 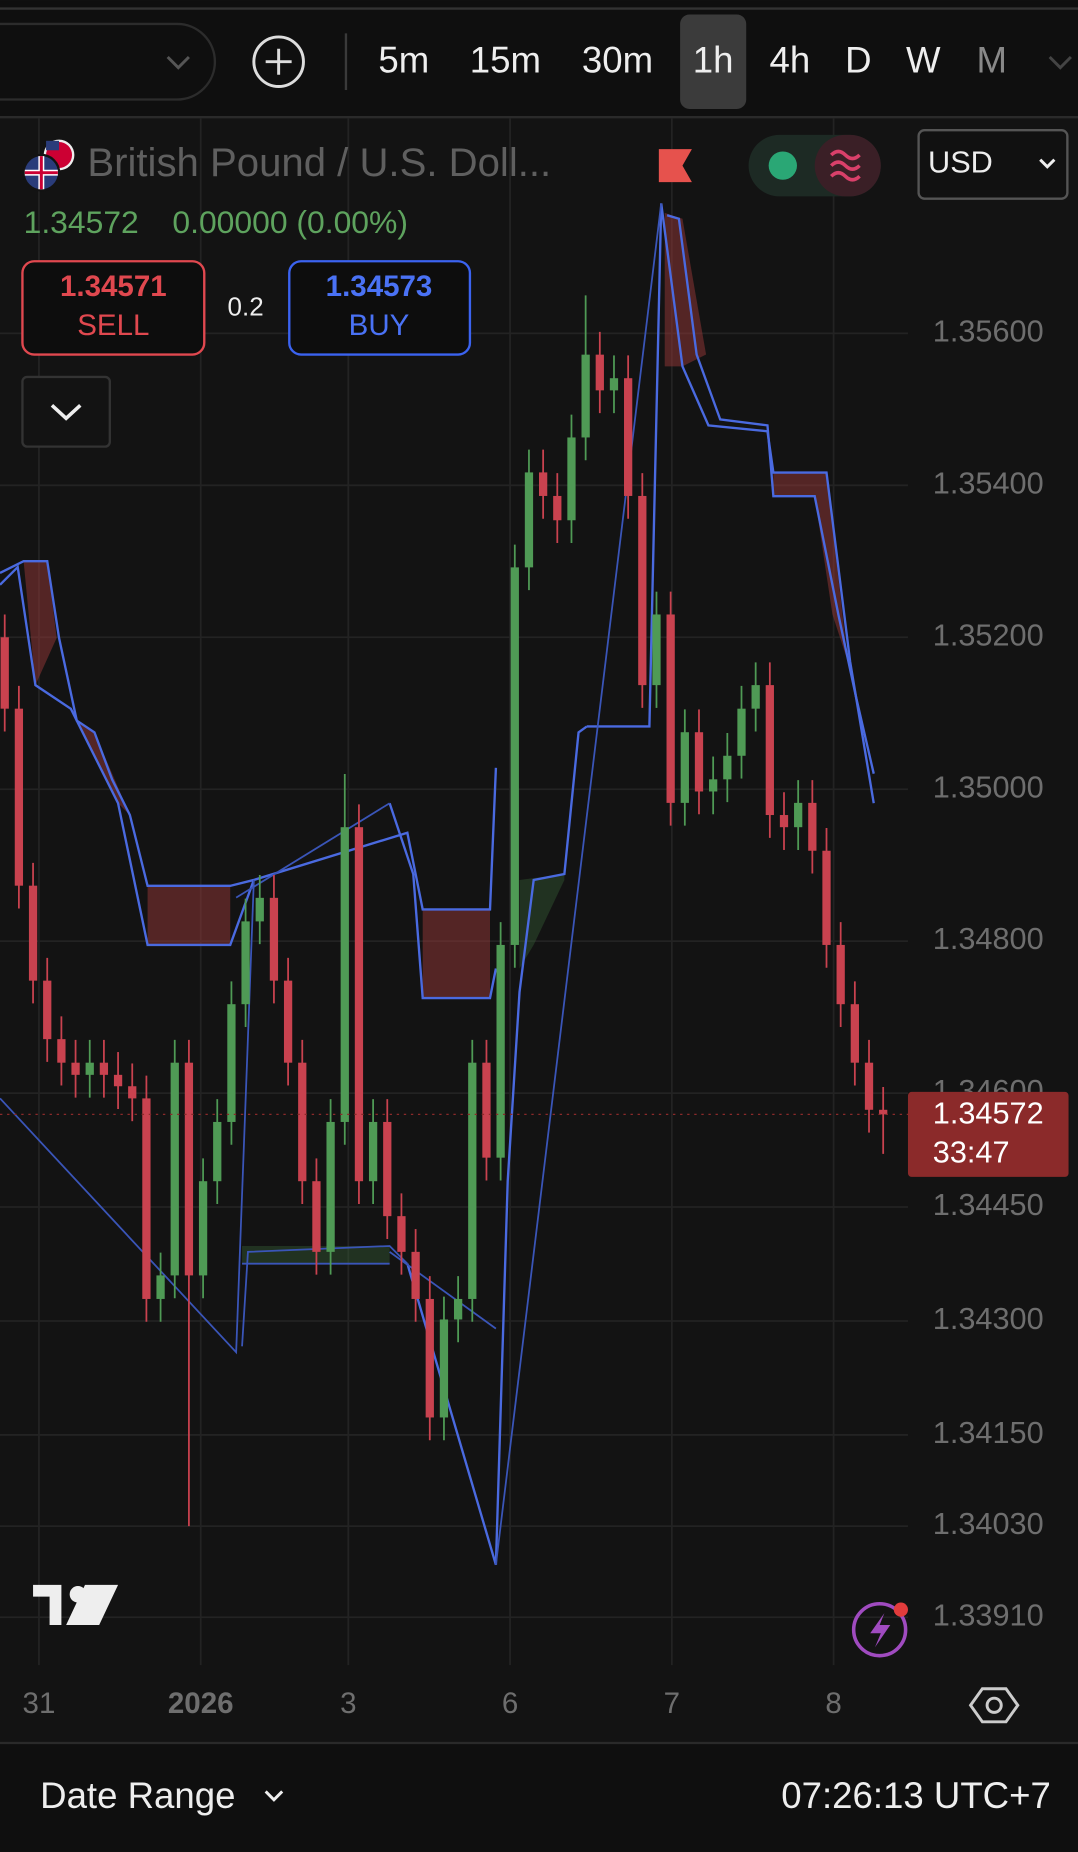 I want to click on wave-icon, so click(x=845, y=165).